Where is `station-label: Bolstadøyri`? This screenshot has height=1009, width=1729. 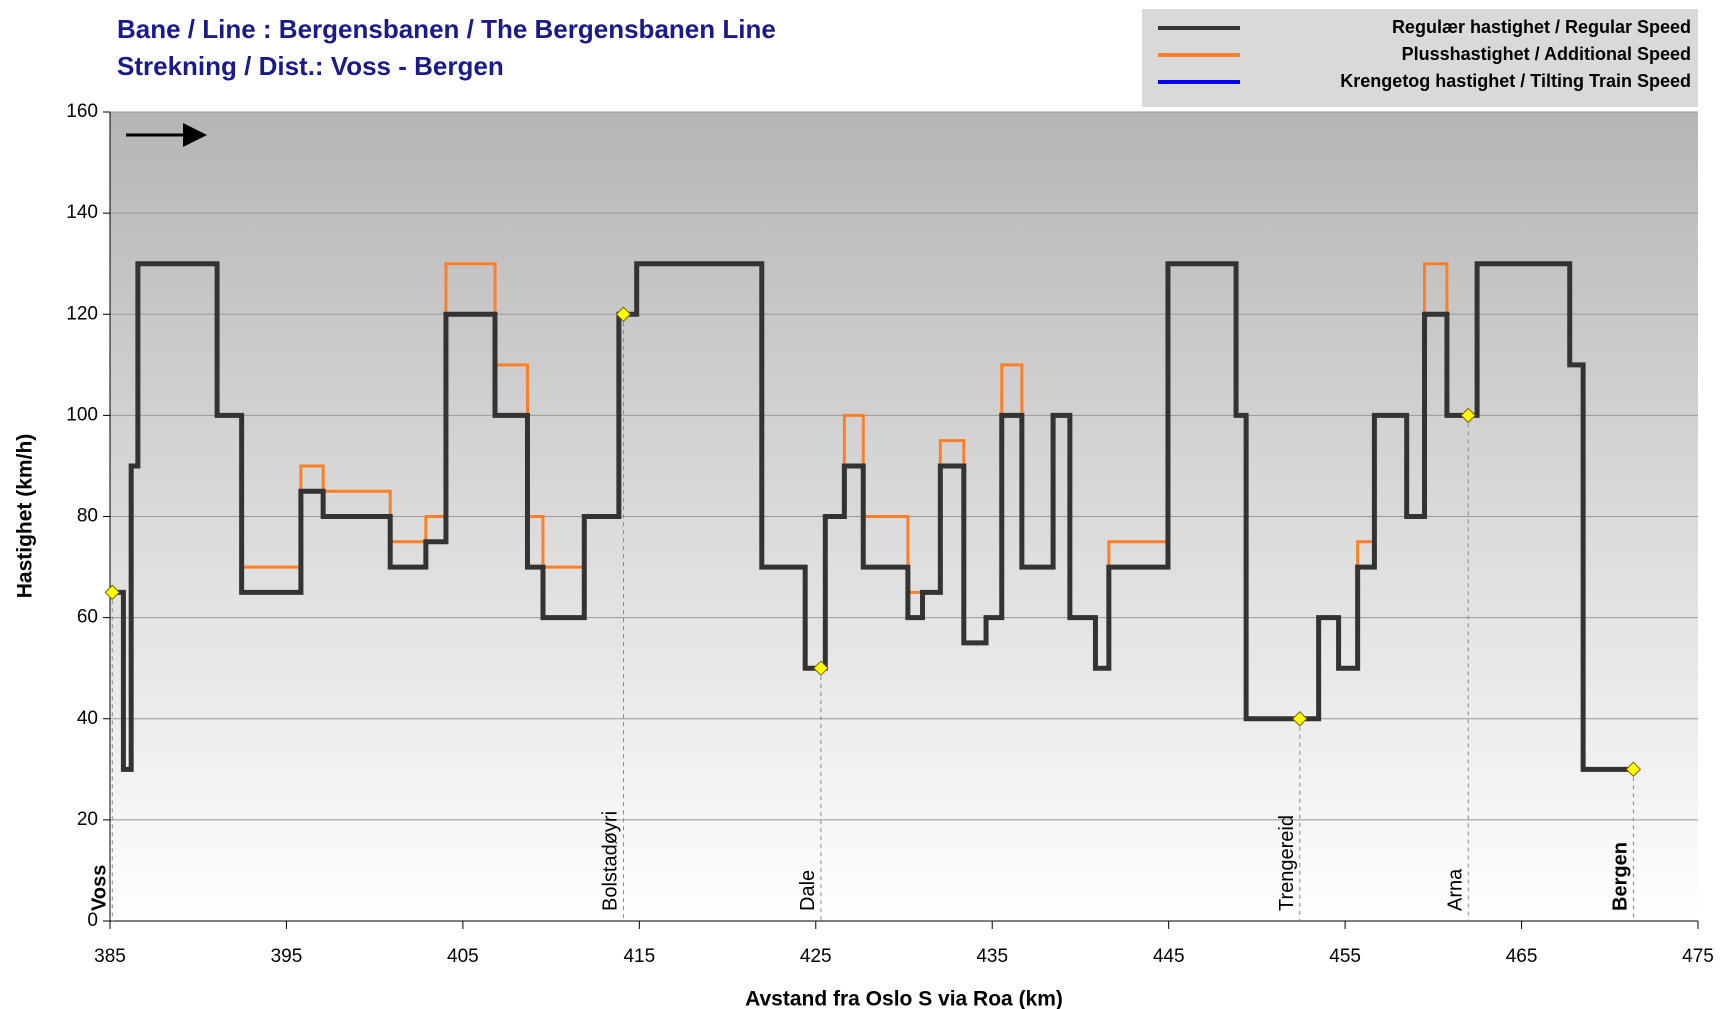
station-label: Bolstadøyri is located at coordinates (611, 861).